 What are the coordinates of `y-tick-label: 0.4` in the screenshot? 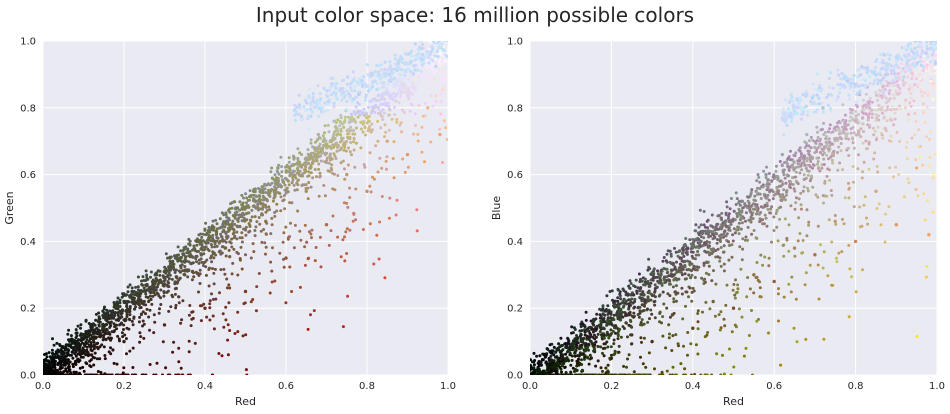 It's located at (28, 242).